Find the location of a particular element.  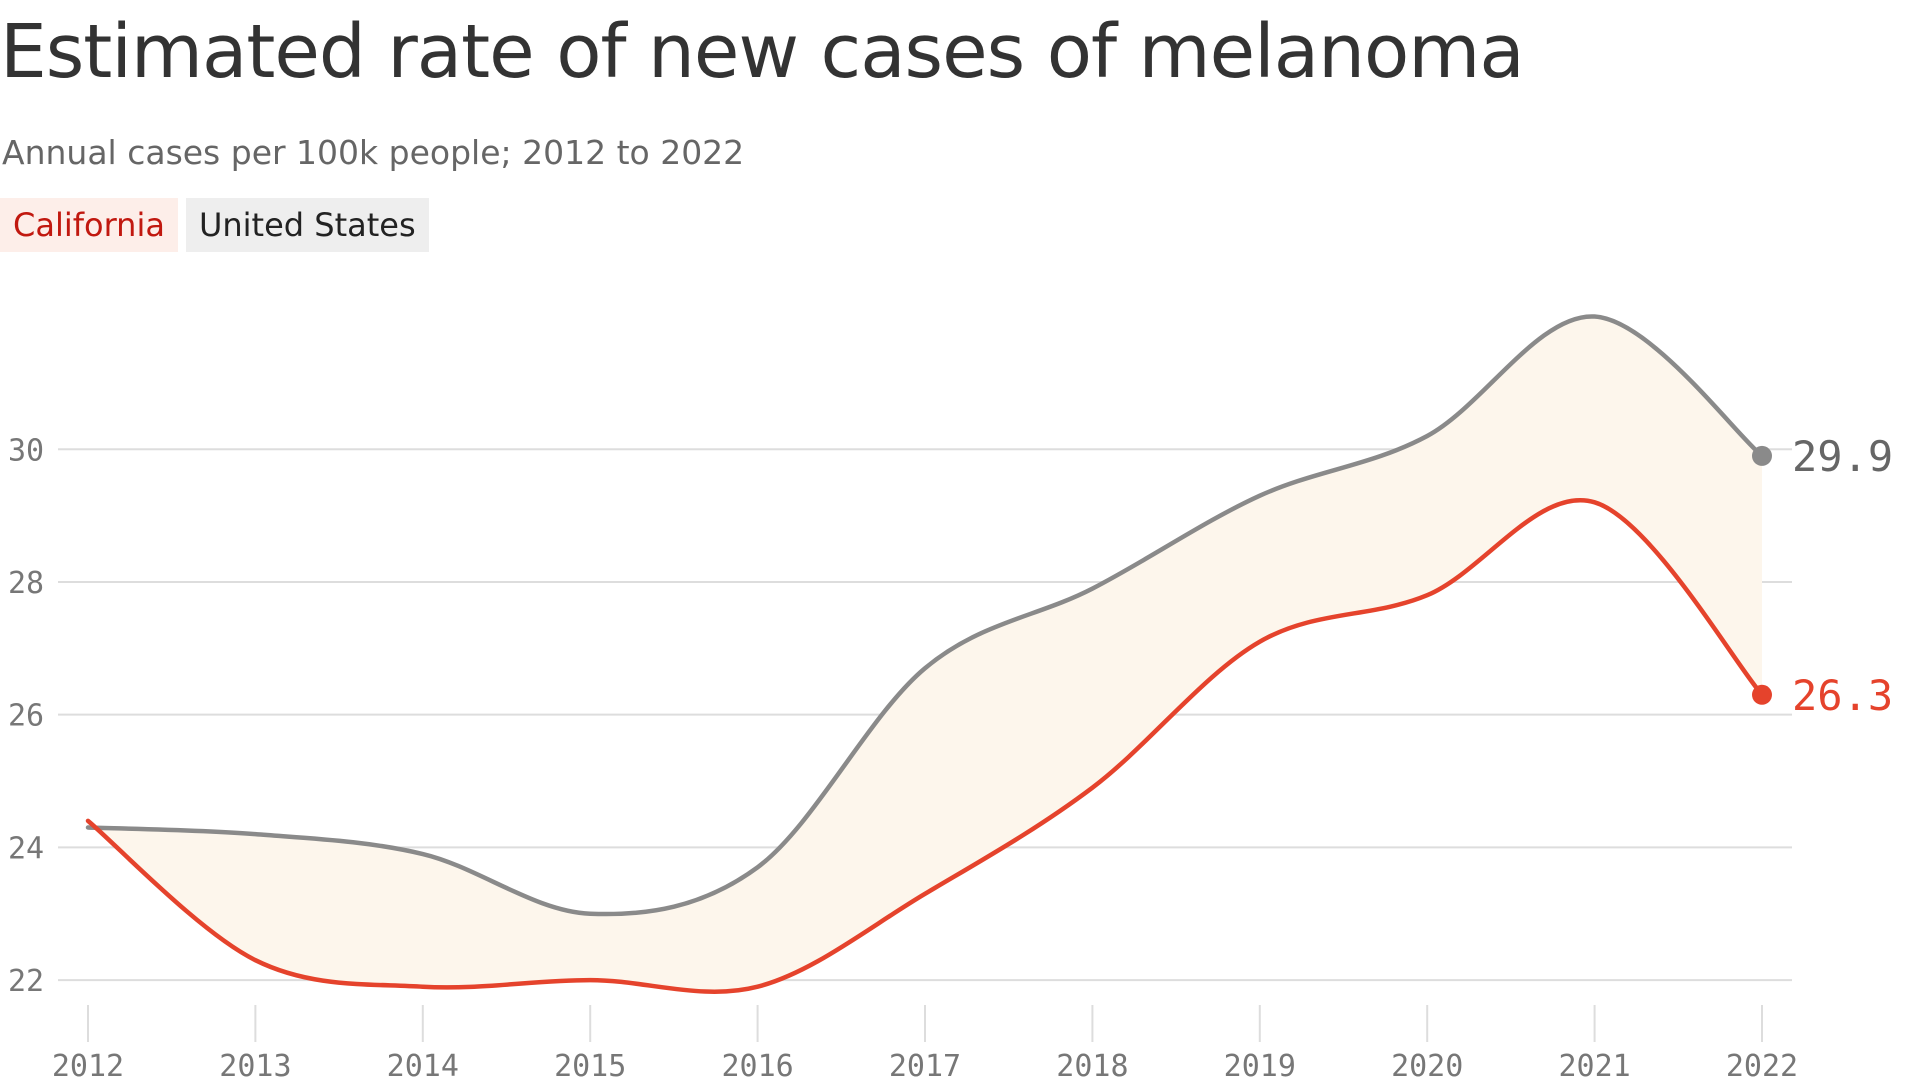

y-tick-label: 24 is located at coordinates (26, 848).